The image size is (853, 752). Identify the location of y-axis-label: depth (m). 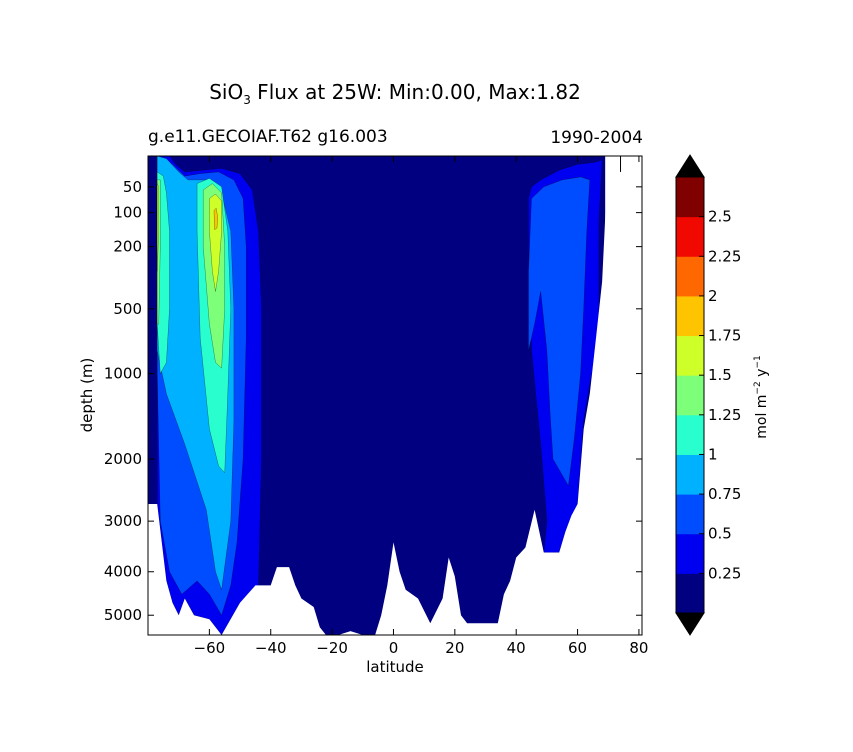
(87, 395).